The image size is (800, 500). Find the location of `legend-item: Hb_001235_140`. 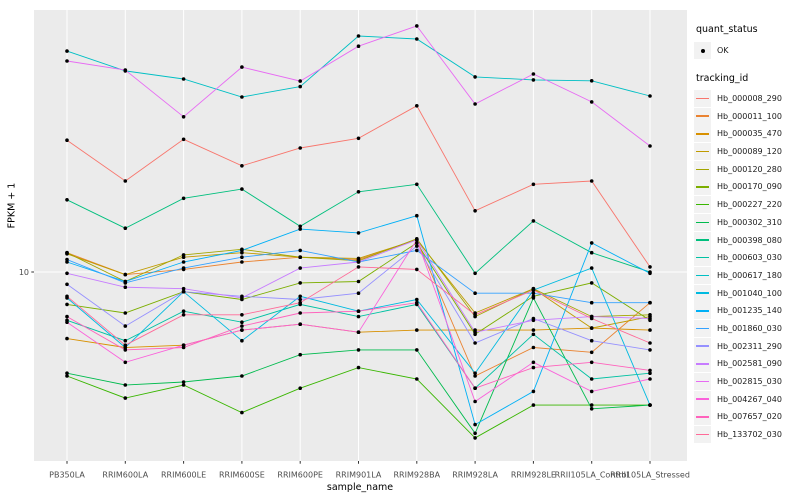

legend-item: Hb_001235_140 is located at coordinates (747, 311).